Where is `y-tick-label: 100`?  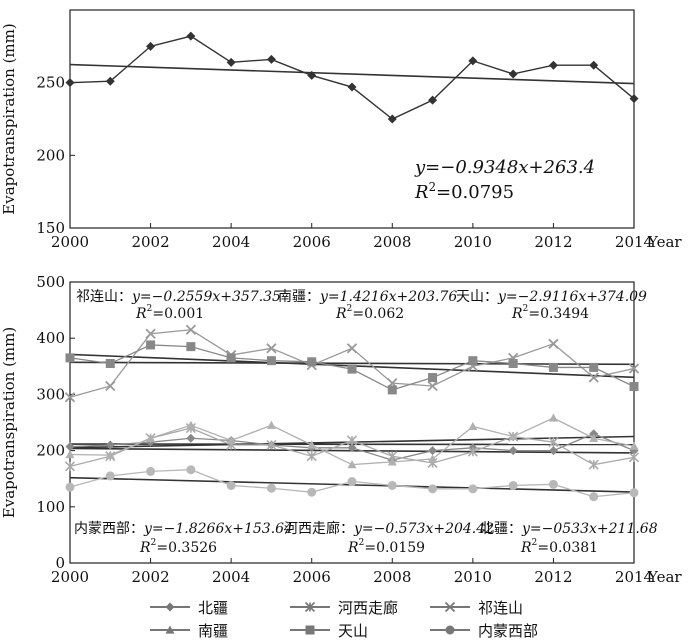 y-tick-label: 100 is located at coordinates (50, 507).